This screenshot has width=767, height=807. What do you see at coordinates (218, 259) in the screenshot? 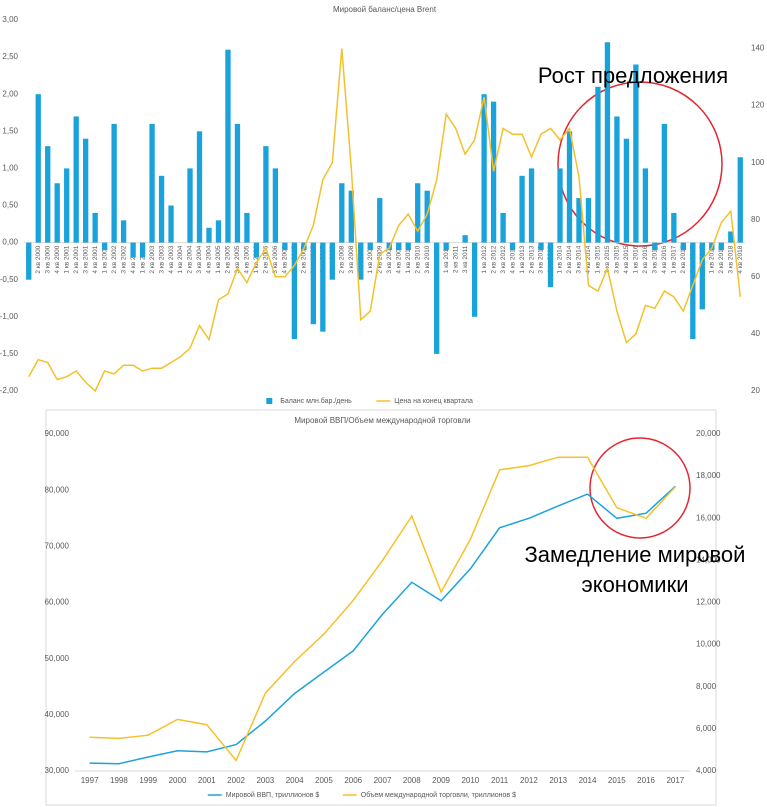
I see `x-tick-label: 1 кв 2005` at bounding box center [218, 259].